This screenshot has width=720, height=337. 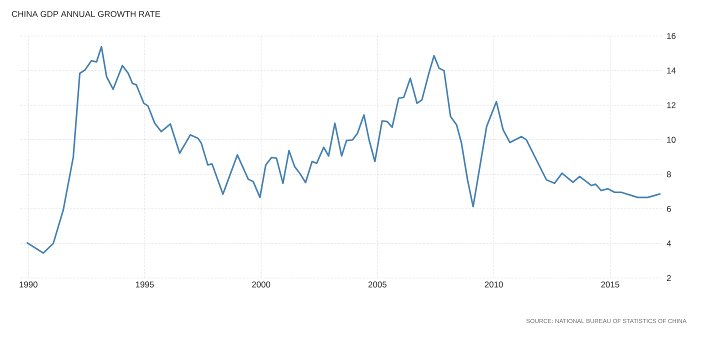 What do you see at coordinates (668, 278) in the screenshot?
I see `y-tick-label: 2` at bounding box center [668, 278].